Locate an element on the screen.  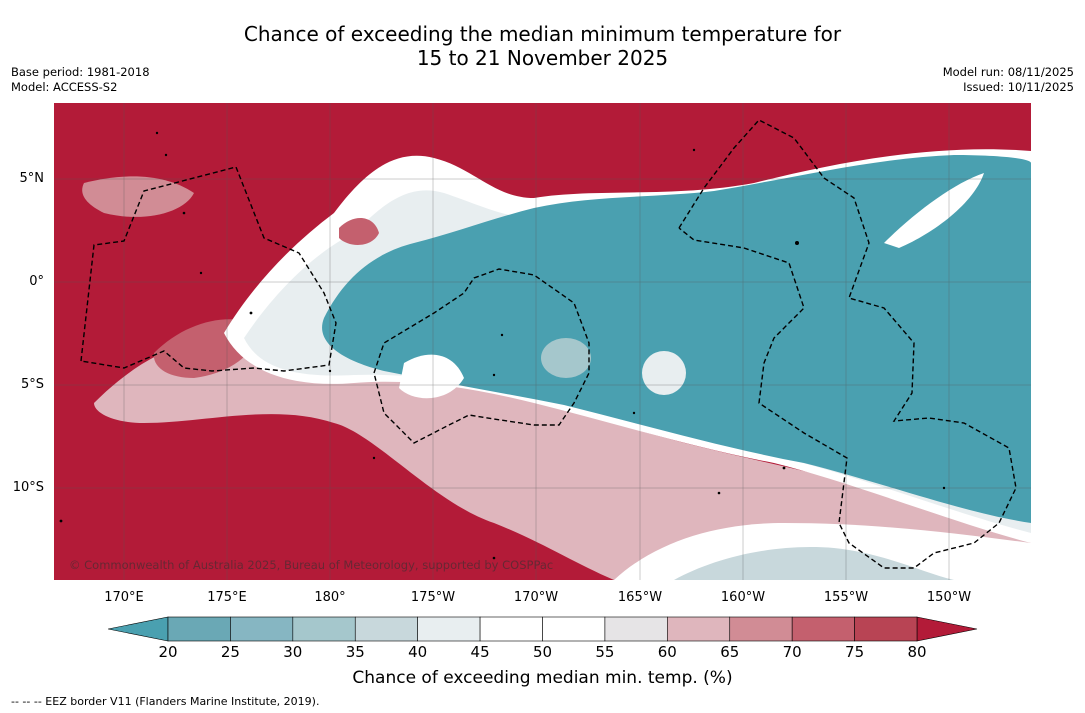
colorbar-tick-label: 75 is located at coordinates (855, 652).